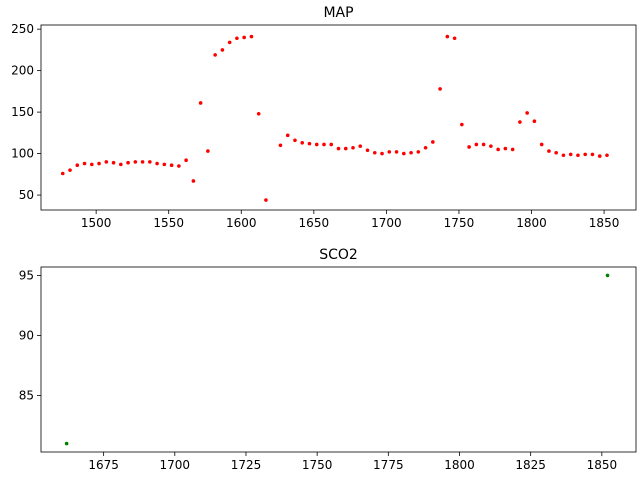 The height and width of the screenshot is (480, 640). What do you see at coordinates (22, 71) in the screenshot?
I see `y-tick-label: 200` at bounding box center [22, 71].